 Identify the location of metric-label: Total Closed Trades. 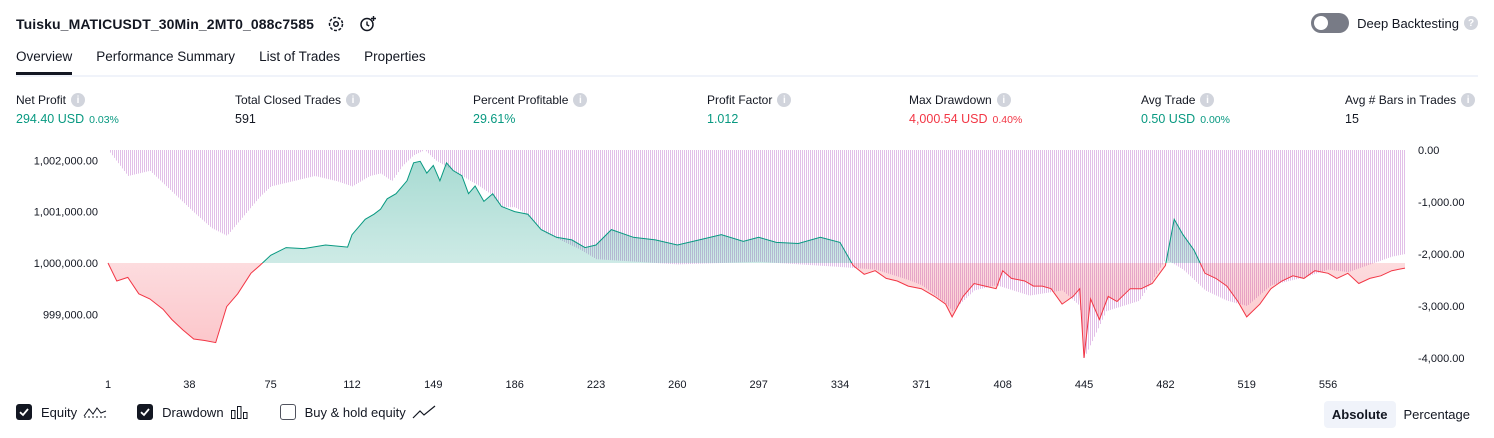
(288, 100).